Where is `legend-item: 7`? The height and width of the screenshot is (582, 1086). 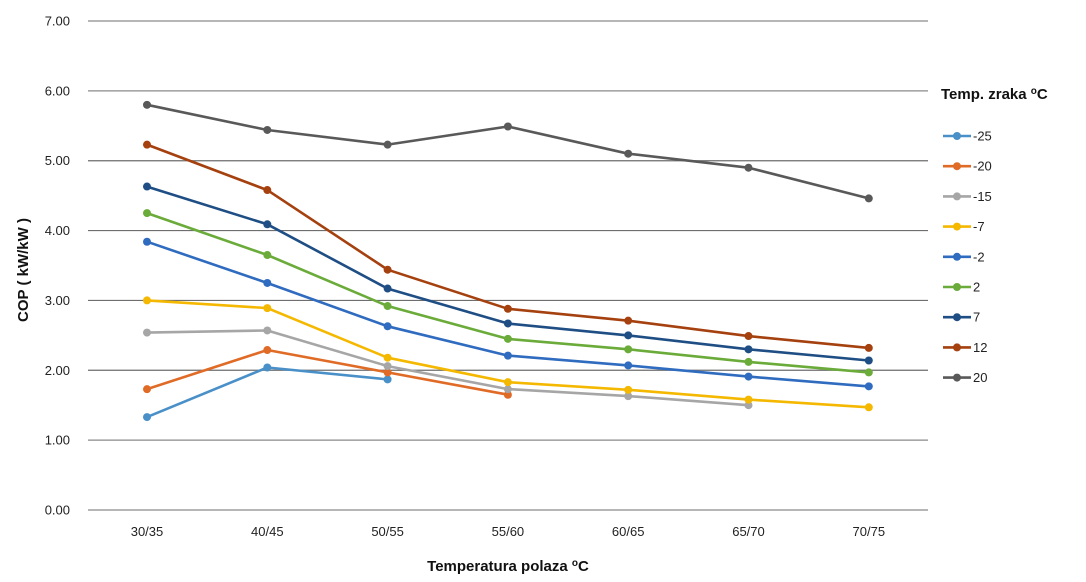 legend-item: 7 is located at coordinates (961, 317).